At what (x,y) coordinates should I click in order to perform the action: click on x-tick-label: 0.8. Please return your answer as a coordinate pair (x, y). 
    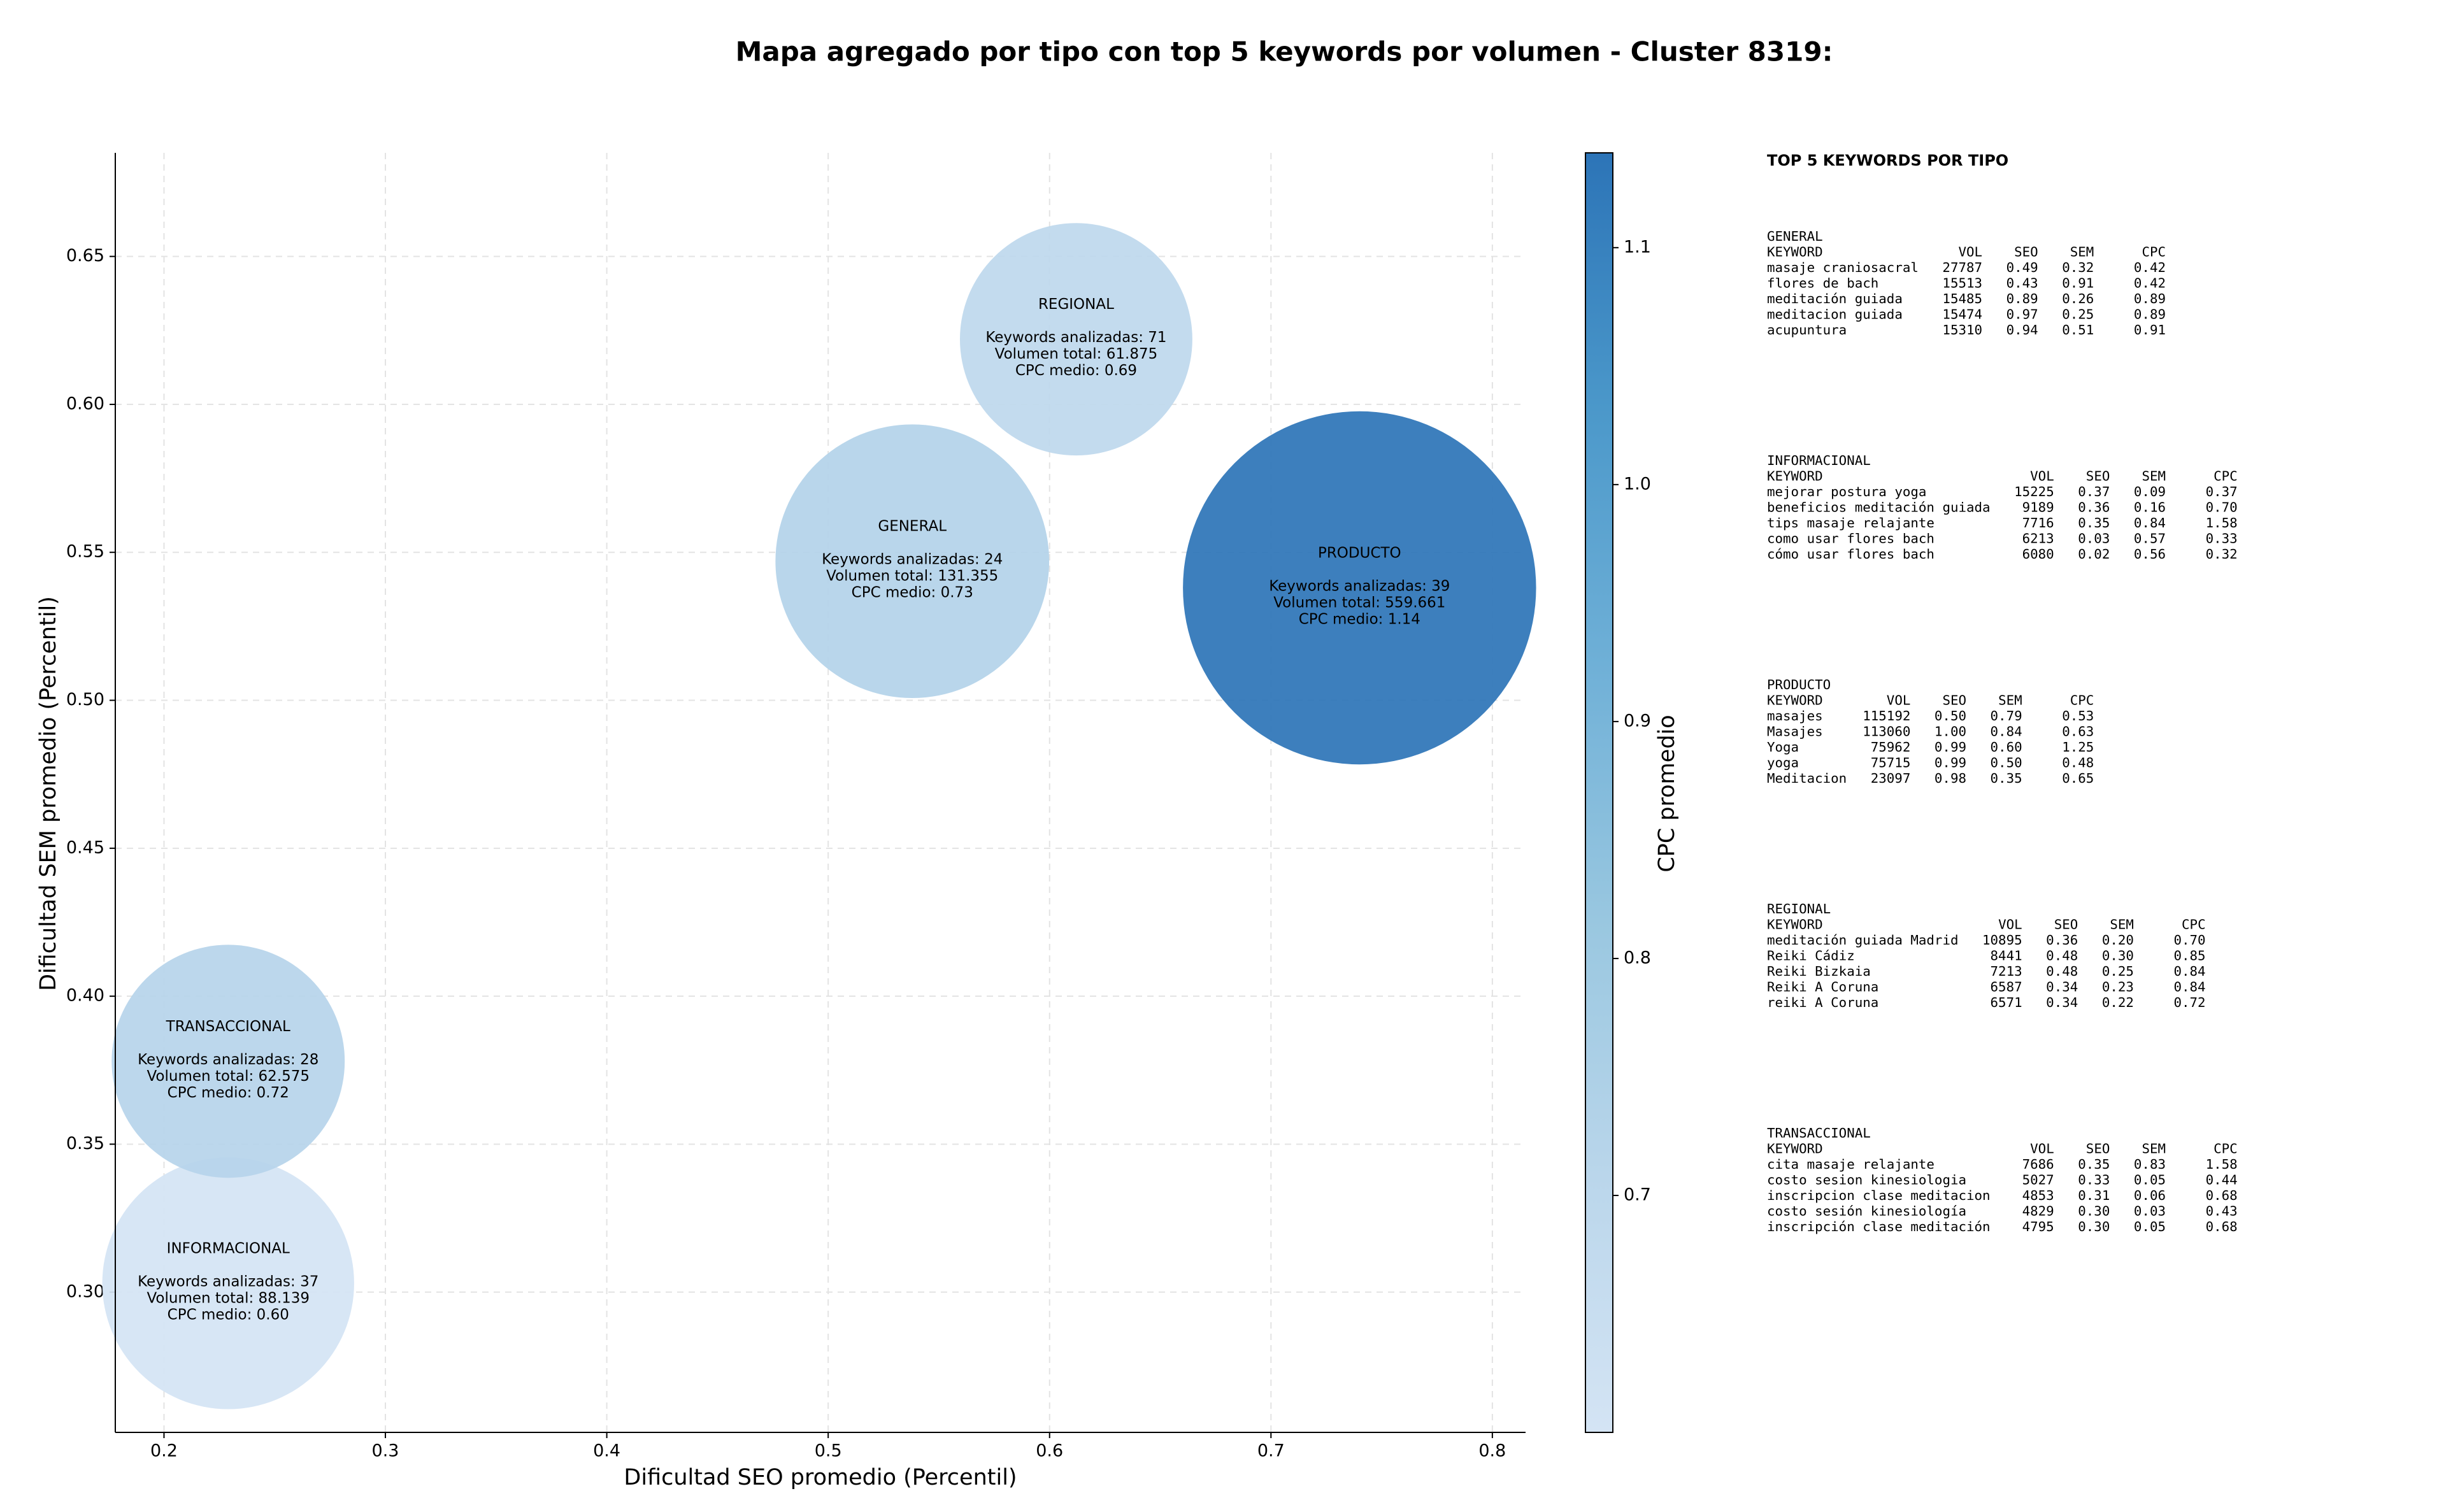
    Looking at the image, I should click on (1492, 1451).